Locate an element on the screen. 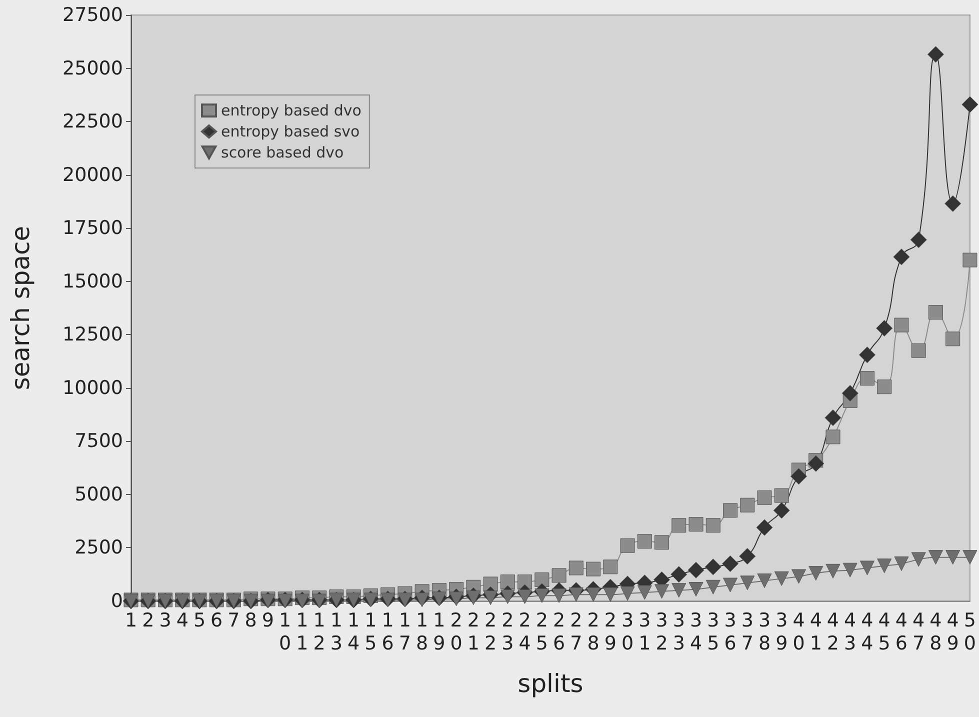 Image resolution: width=979 pixels, height=717 pixels. x-tick-label: 48 is located at coordinates (936, 632).